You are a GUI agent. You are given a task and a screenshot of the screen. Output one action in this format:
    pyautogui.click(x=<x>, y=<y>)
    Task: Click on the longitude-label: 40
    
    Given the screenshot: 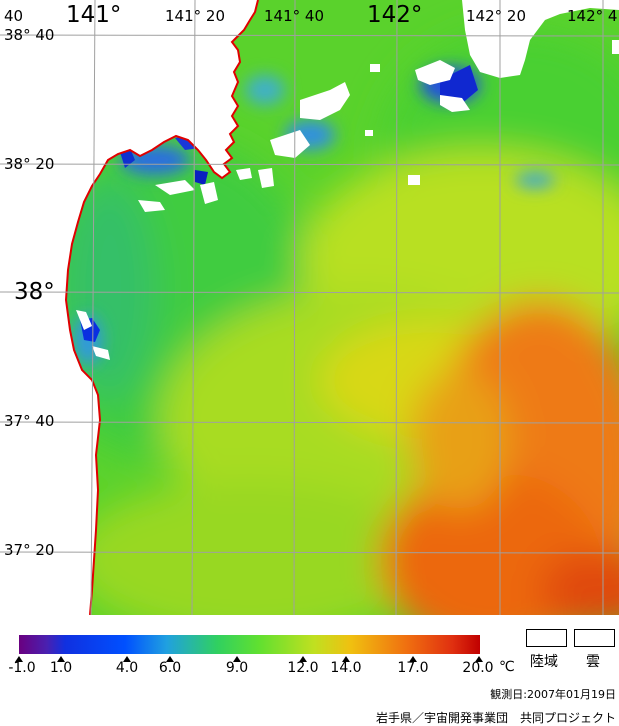 What is the action you would take?
    pyautogui.click(x=14, y=16)
    